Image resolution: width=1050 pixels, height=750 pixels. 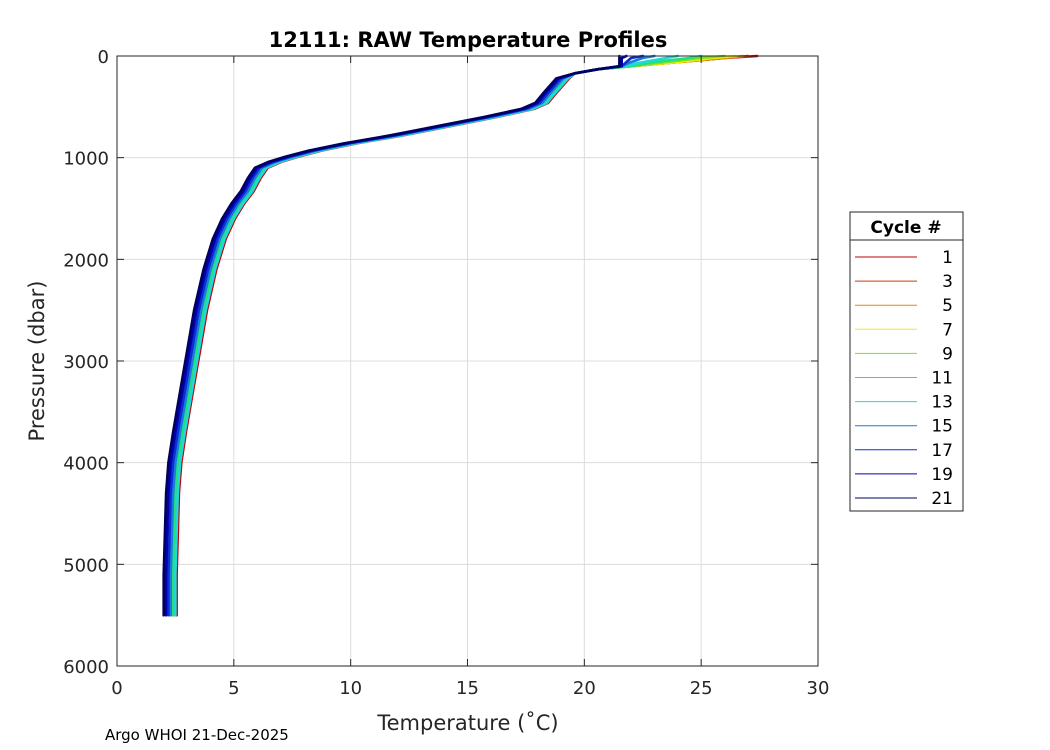 What do you see at coordinates (906, 361) in the screenshot?
I see `legend-box` at bounding box center [906, 361].